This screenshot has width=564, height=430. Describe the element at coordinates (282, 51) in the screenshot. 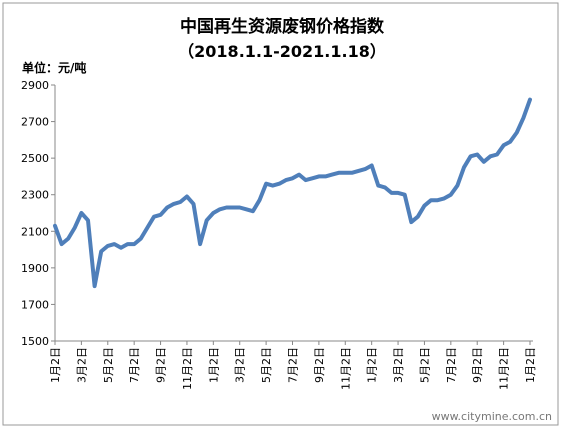

I see `chart-subtitle: （2018.1.1-2021.1.18）` at that location.